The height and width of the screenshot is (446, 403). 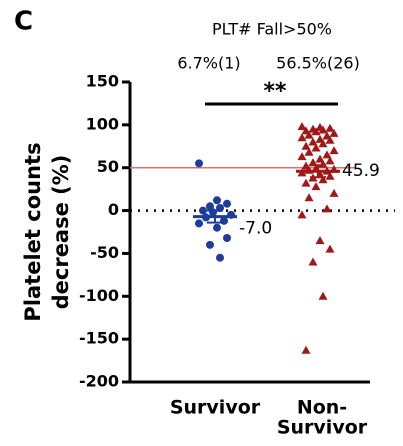 What do you see at coordinates (99, 381) in the screenshot?
I see `y-tick-label: -200` at bounding box center [99, 381].